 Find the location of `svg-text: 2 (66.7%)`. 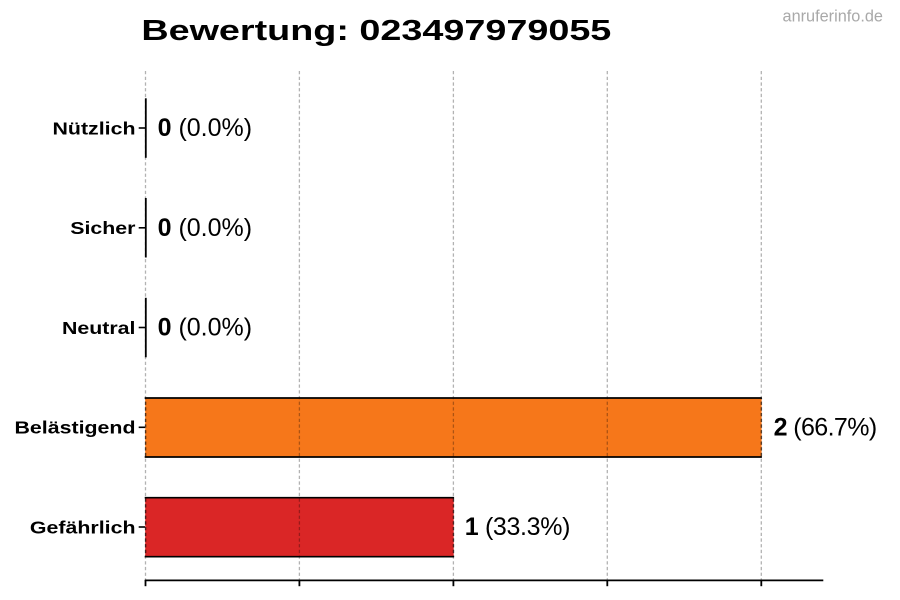

svg-text: 2 (66.7%) is located at coordinates (825, 427).